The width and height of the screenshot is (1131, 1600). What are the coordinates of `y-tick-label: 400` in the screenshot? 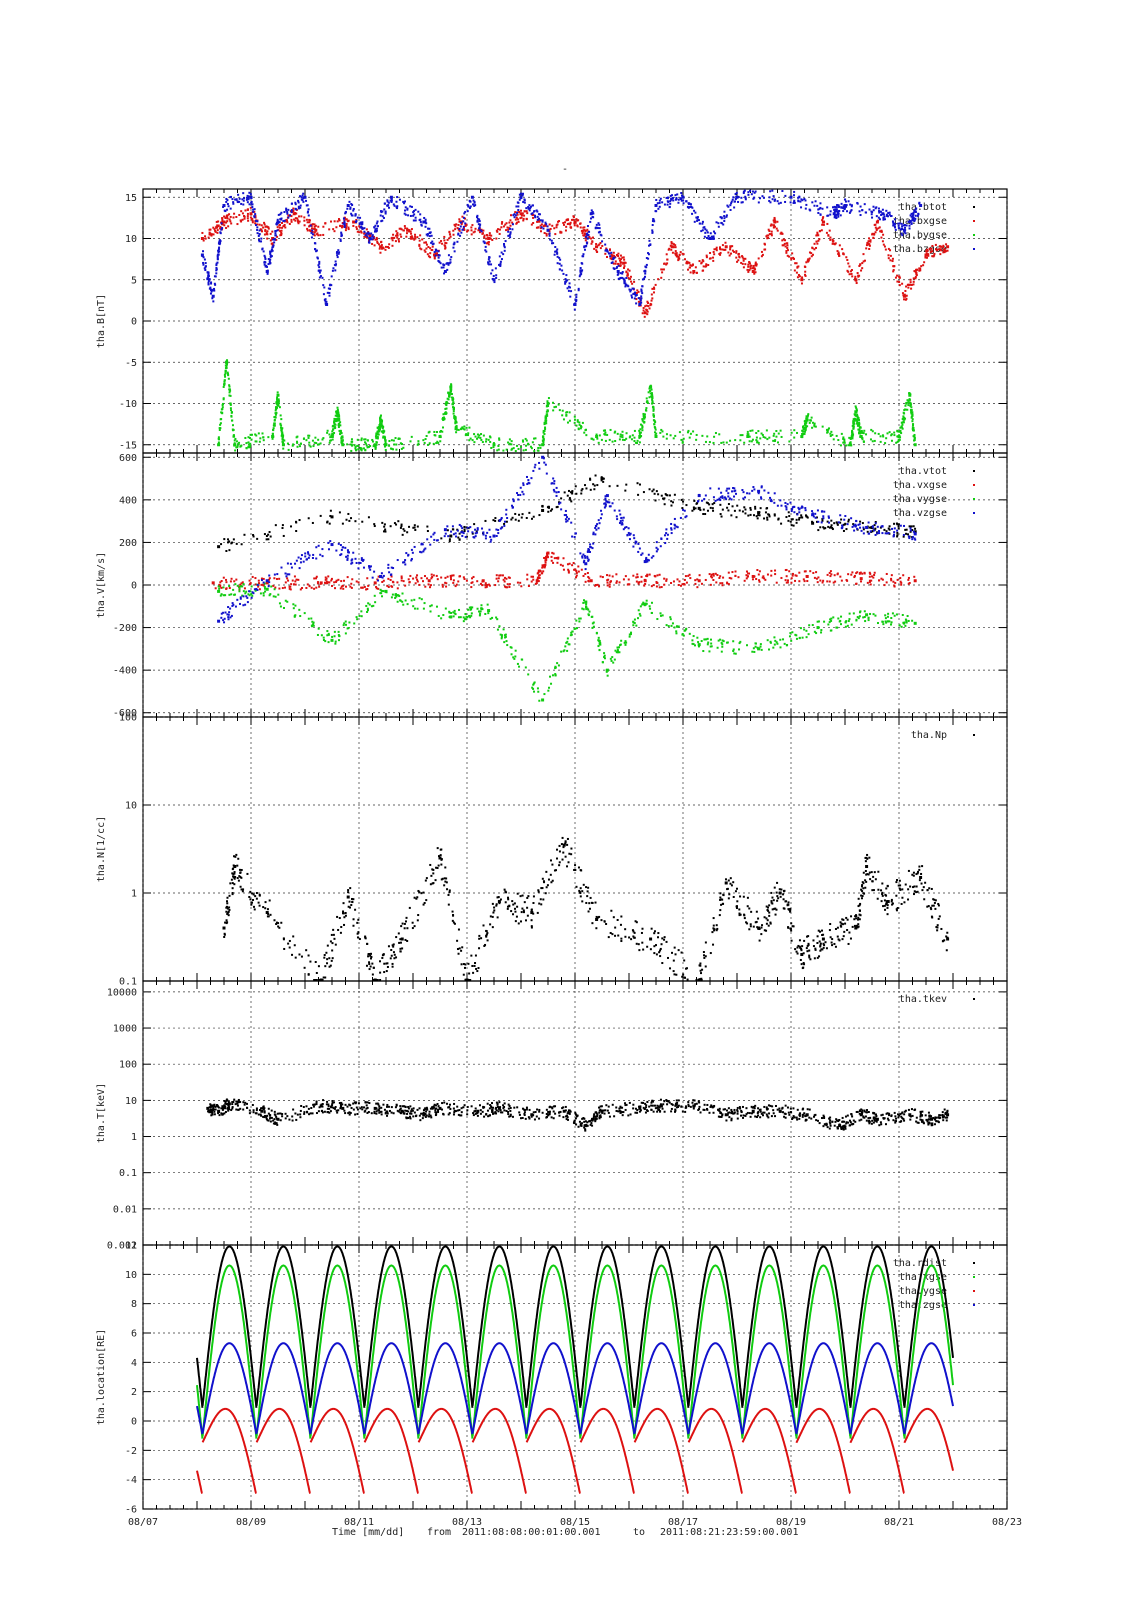 It's located at (128, 500).